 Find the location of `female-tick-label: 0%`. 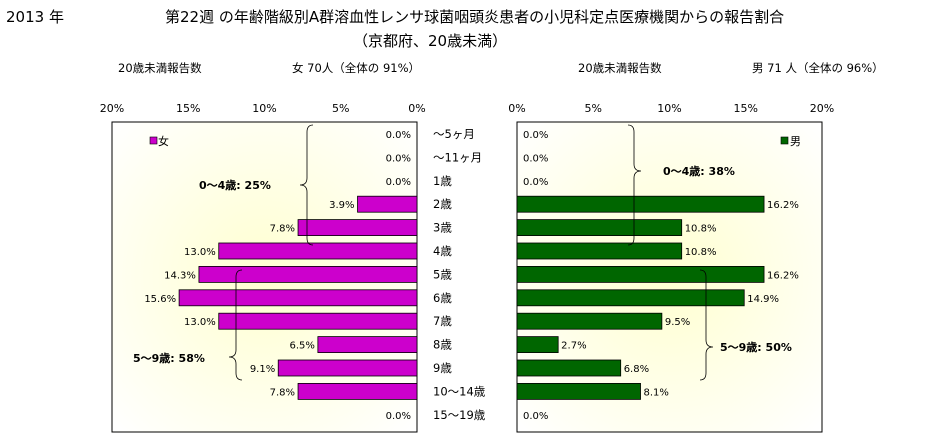

female-tick-label: 0% is located at coordinates (416, 108).